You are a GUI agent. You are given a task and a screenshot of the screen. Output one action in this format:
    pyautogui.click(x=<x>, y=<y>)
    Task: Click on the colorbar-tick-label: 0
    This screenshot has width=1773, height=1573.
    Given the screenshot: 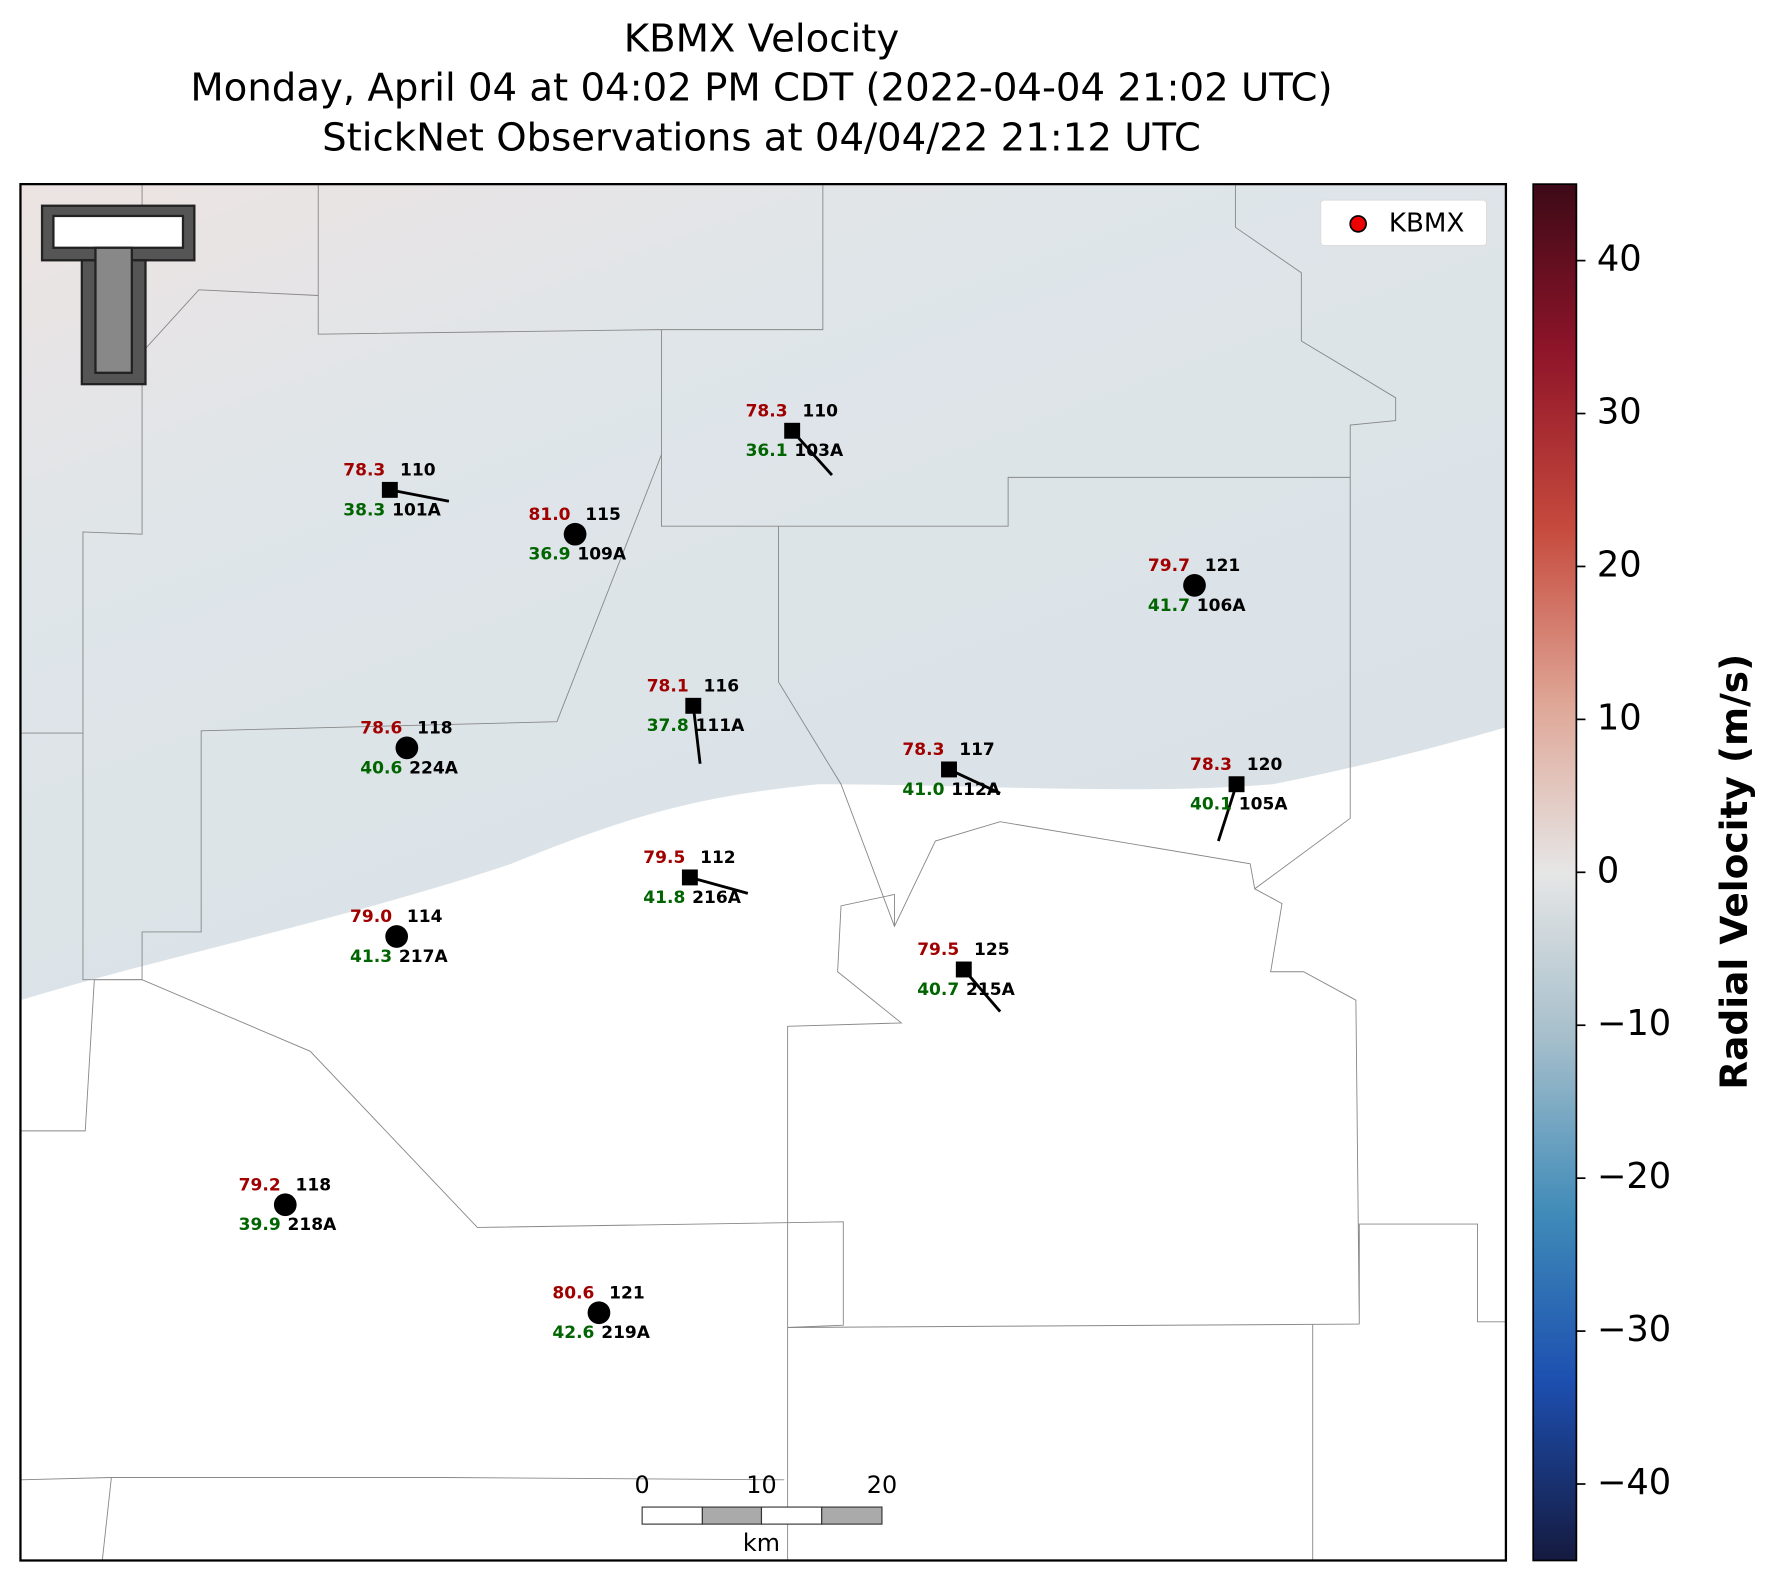 What is the action you would take?
    pyautogui.click(x=1608, y=870)
    